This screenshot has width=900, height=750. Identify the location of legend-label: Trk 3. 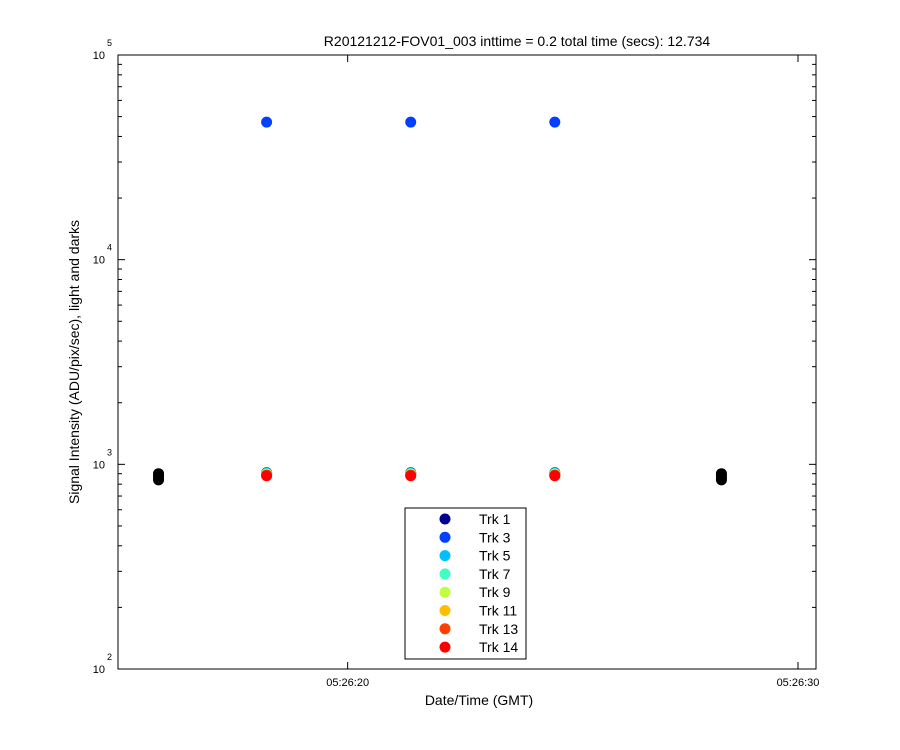
(495, 537).